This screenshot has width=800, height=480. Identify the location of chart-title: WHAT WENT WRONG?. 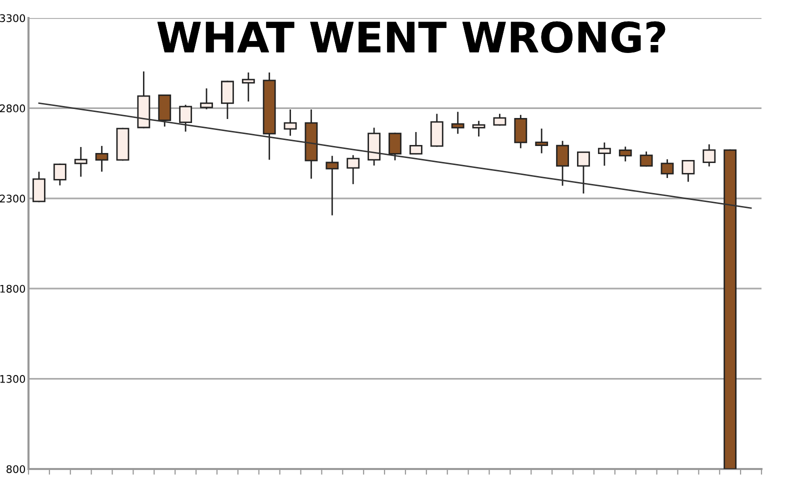
(411, 37).